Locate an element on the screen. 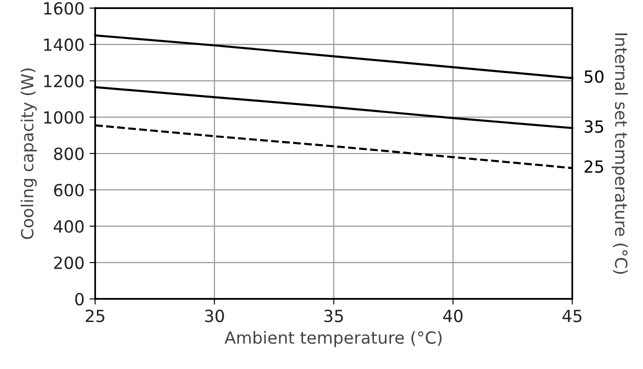  y-tick-label: 1000 is located at coordinates (64, 117).